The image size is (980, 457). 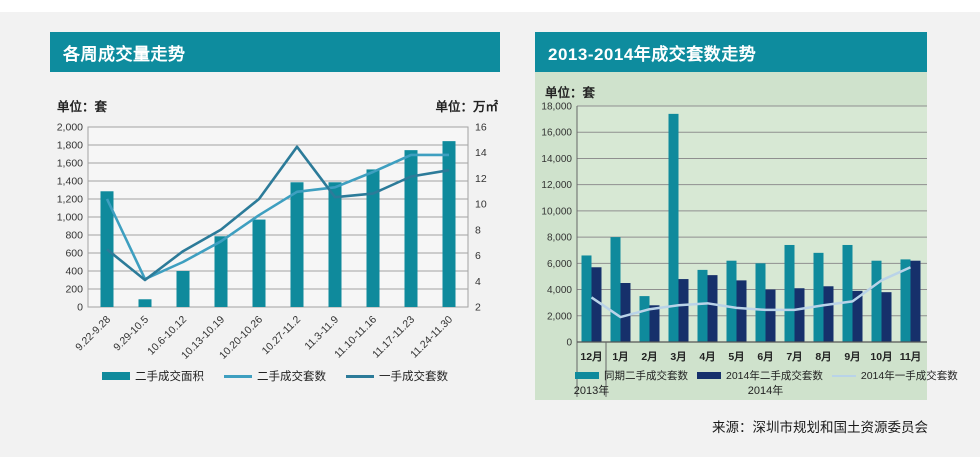 I want to click on right-chart-legend: 同期二手成交套数 2014年二手成交套数 2014年一手成交套数, so click(x=766, y=375).